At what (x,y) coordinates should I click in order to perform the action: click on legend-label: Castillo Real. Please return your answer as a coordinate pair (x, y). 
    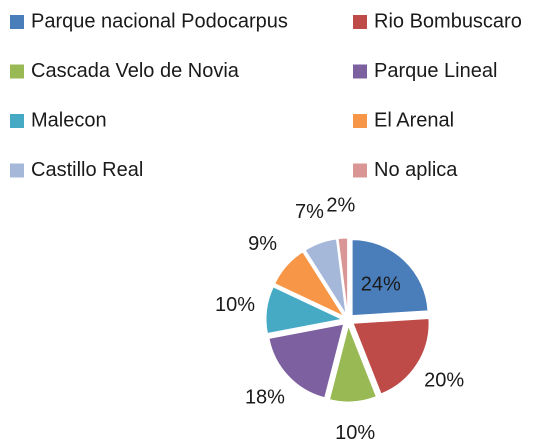
    Looking at the image, I should click on (87, 170).